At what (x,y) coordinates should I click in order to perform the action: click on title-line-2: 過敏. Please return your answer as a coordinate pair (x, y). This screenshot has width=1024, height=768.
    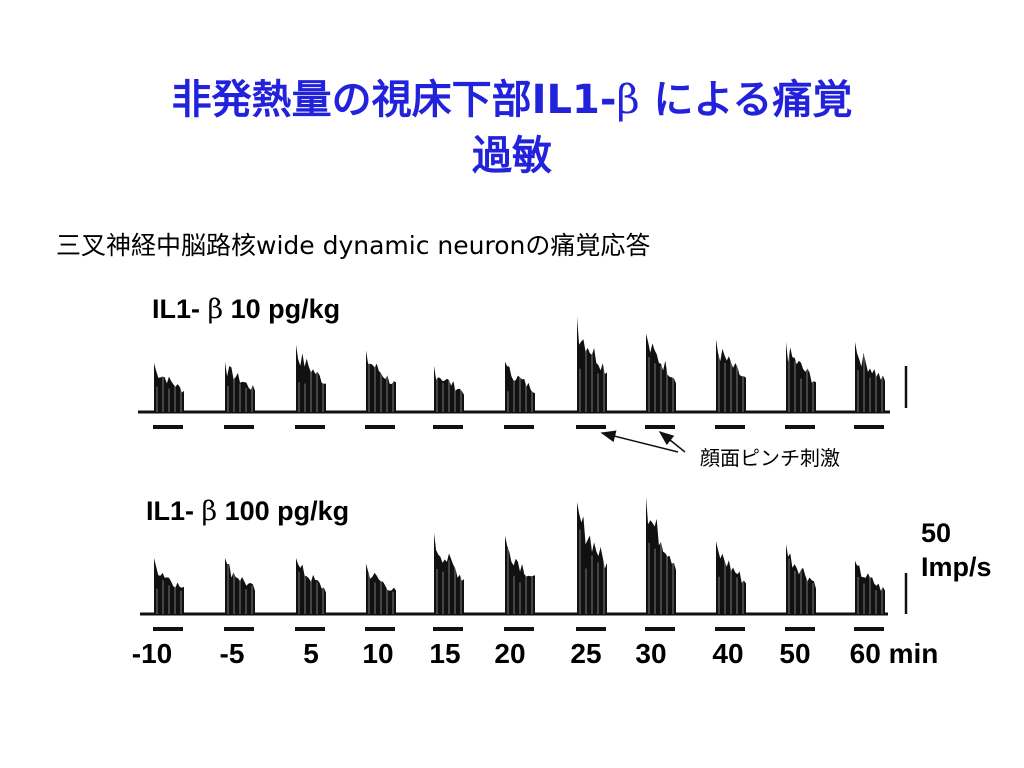
    Looking at the image, I should click on (512, 156).